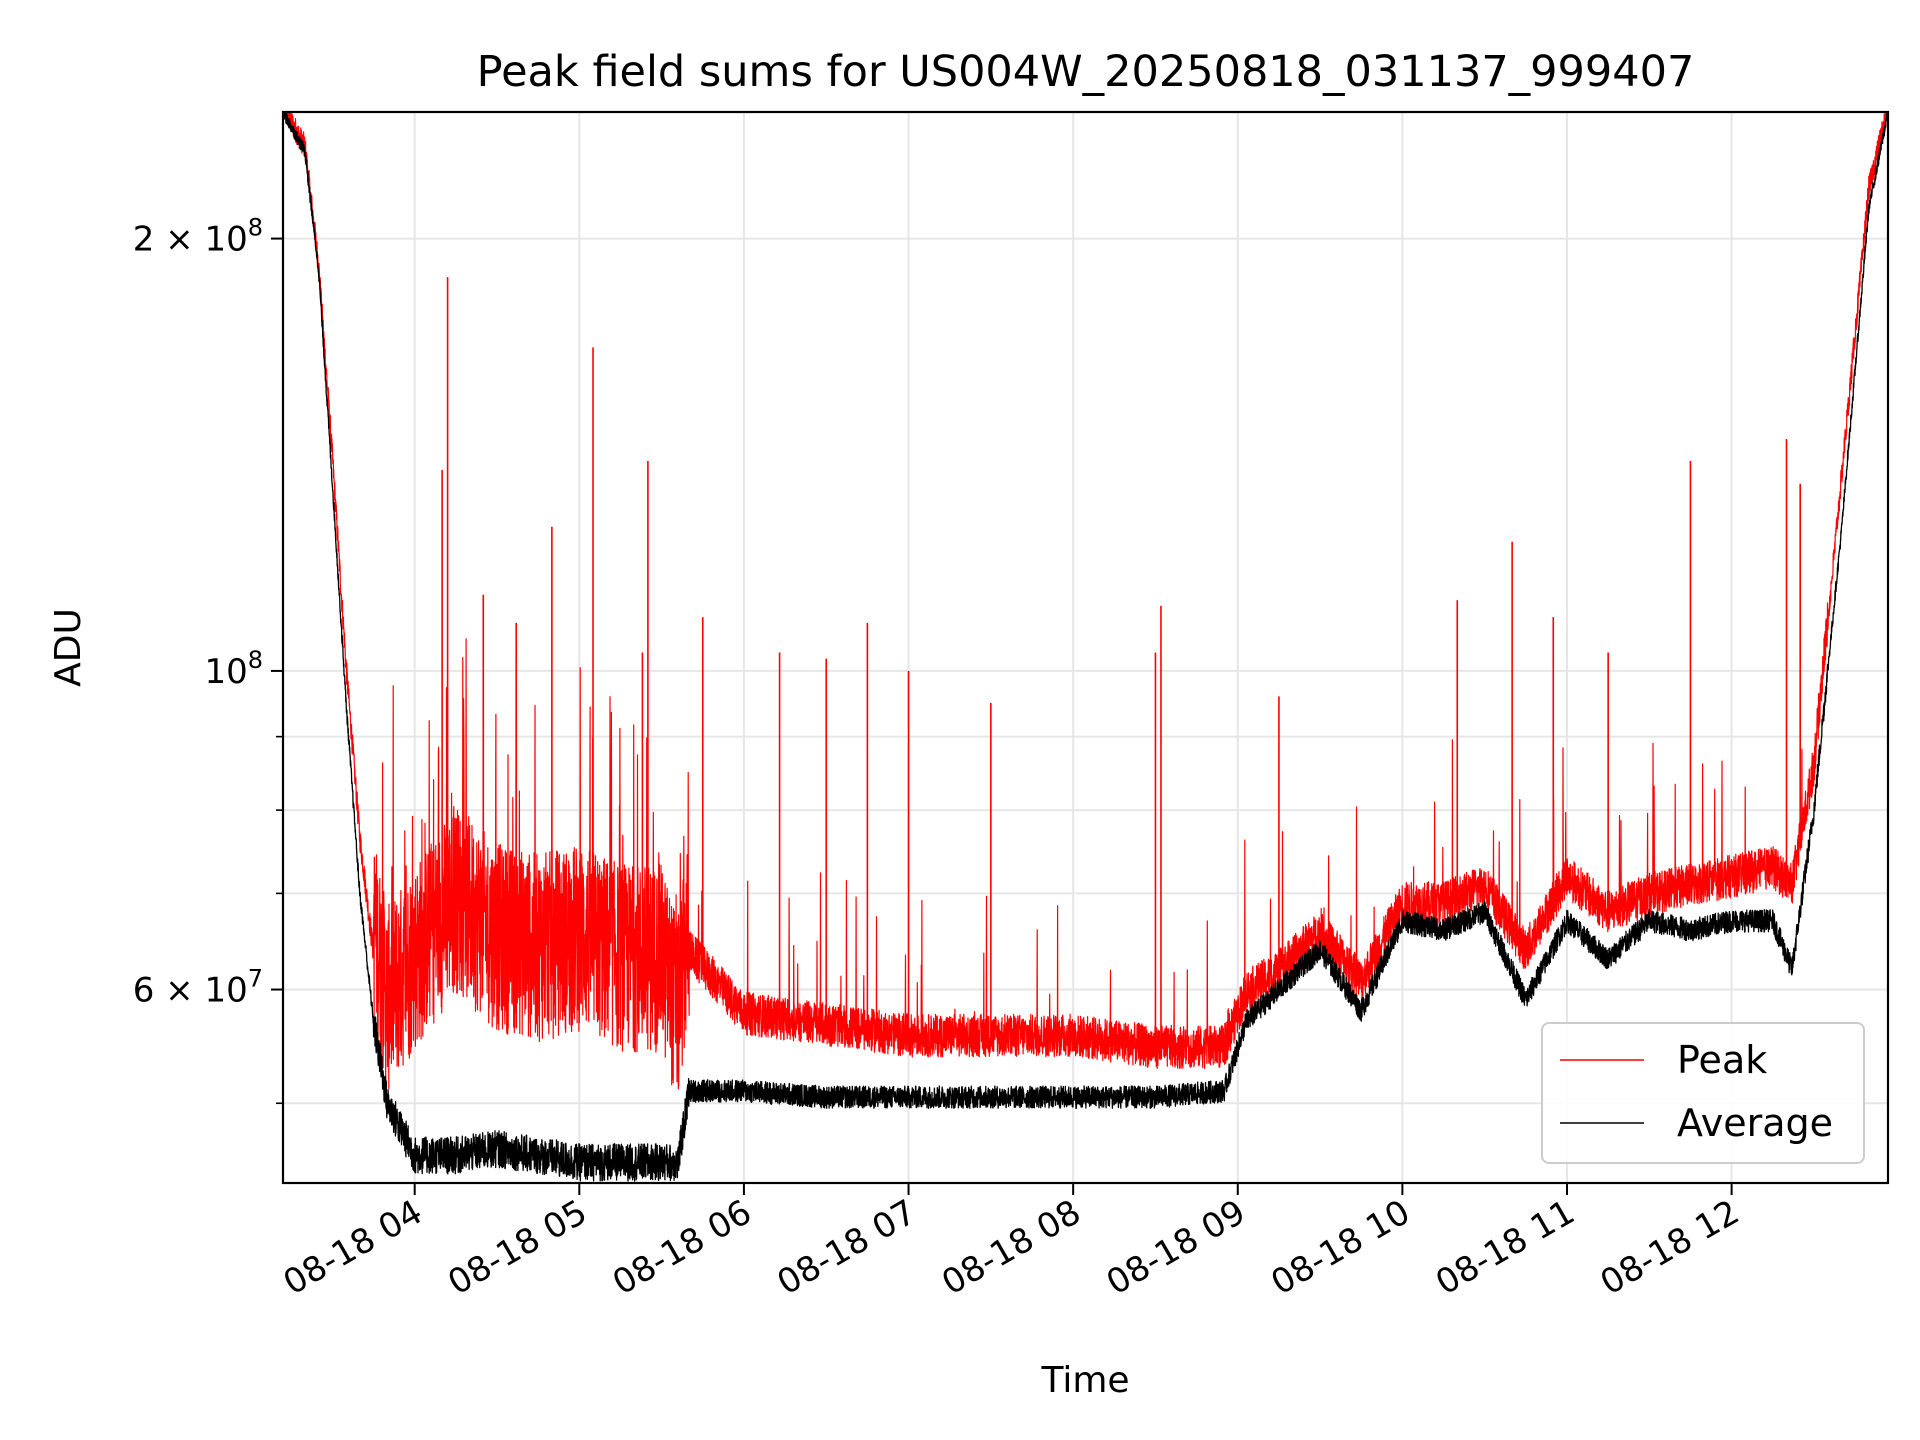  Describe the element at coordinates (1084, 1380) in the screenshot. I see `x-axis-label: Time` at that location.